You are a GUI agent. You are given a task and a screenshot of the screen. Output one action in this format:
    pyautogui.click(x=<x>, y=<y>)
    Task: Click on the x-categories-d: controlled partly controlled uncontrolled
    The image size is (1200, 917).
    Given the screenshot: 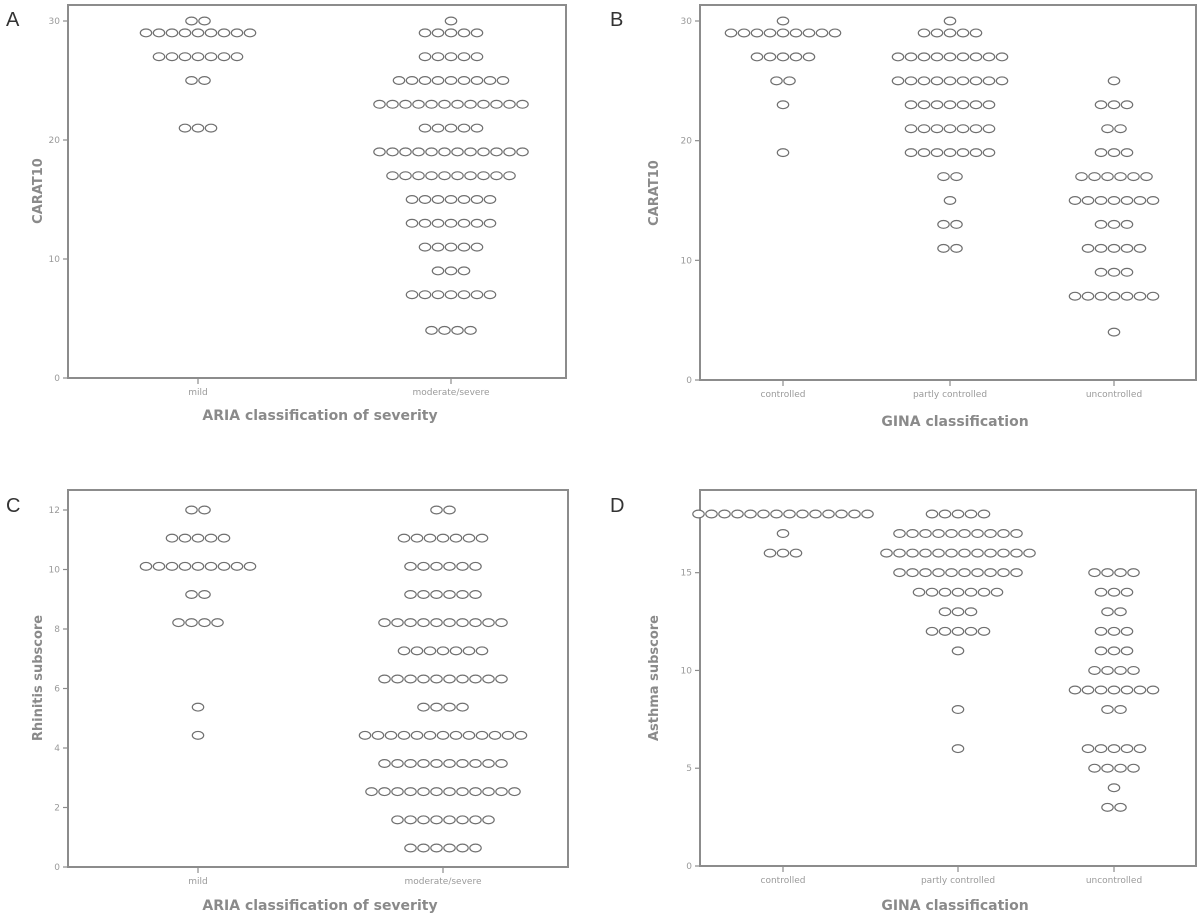 What is the action you would take?
    pyautogui.click(x=951, y=876)
    